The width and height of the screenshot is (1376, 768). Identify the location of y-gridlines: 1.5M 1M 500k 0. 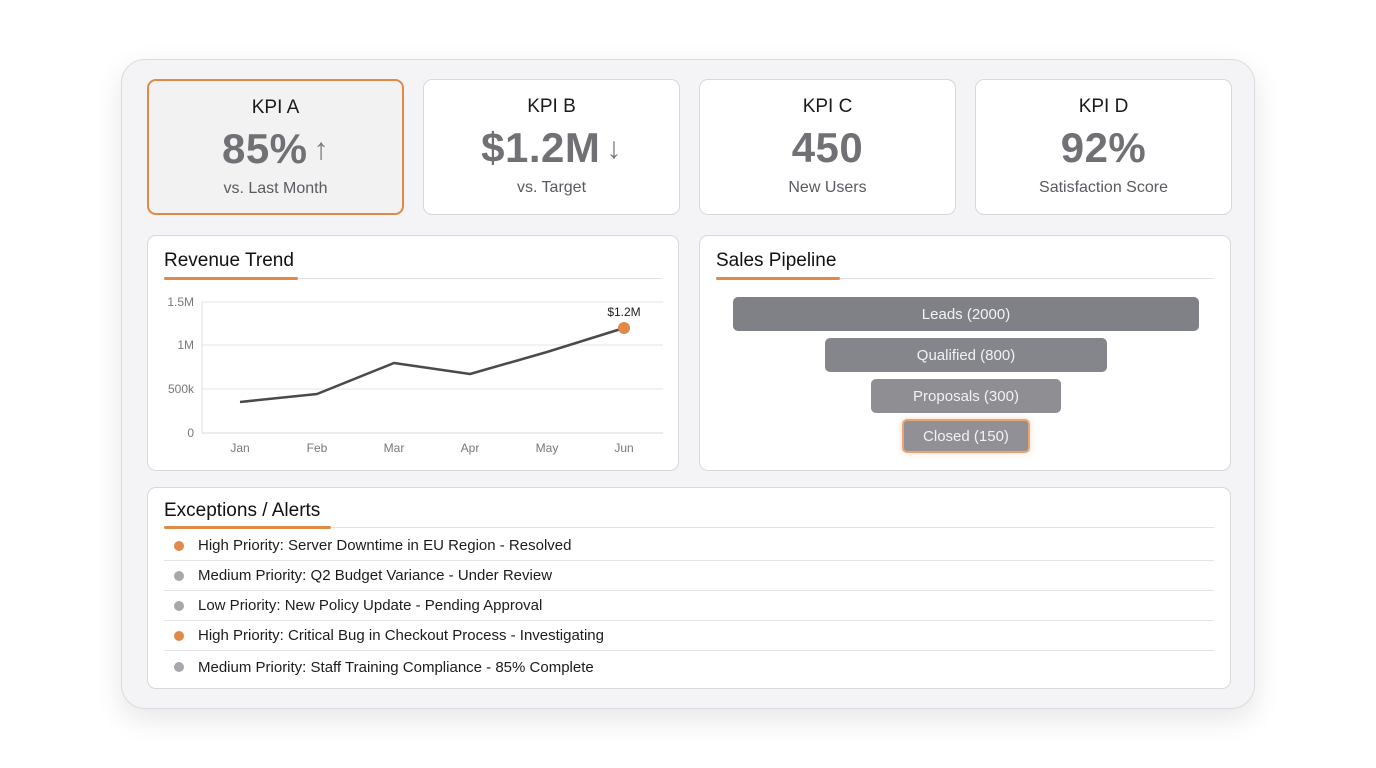
(415, 367).